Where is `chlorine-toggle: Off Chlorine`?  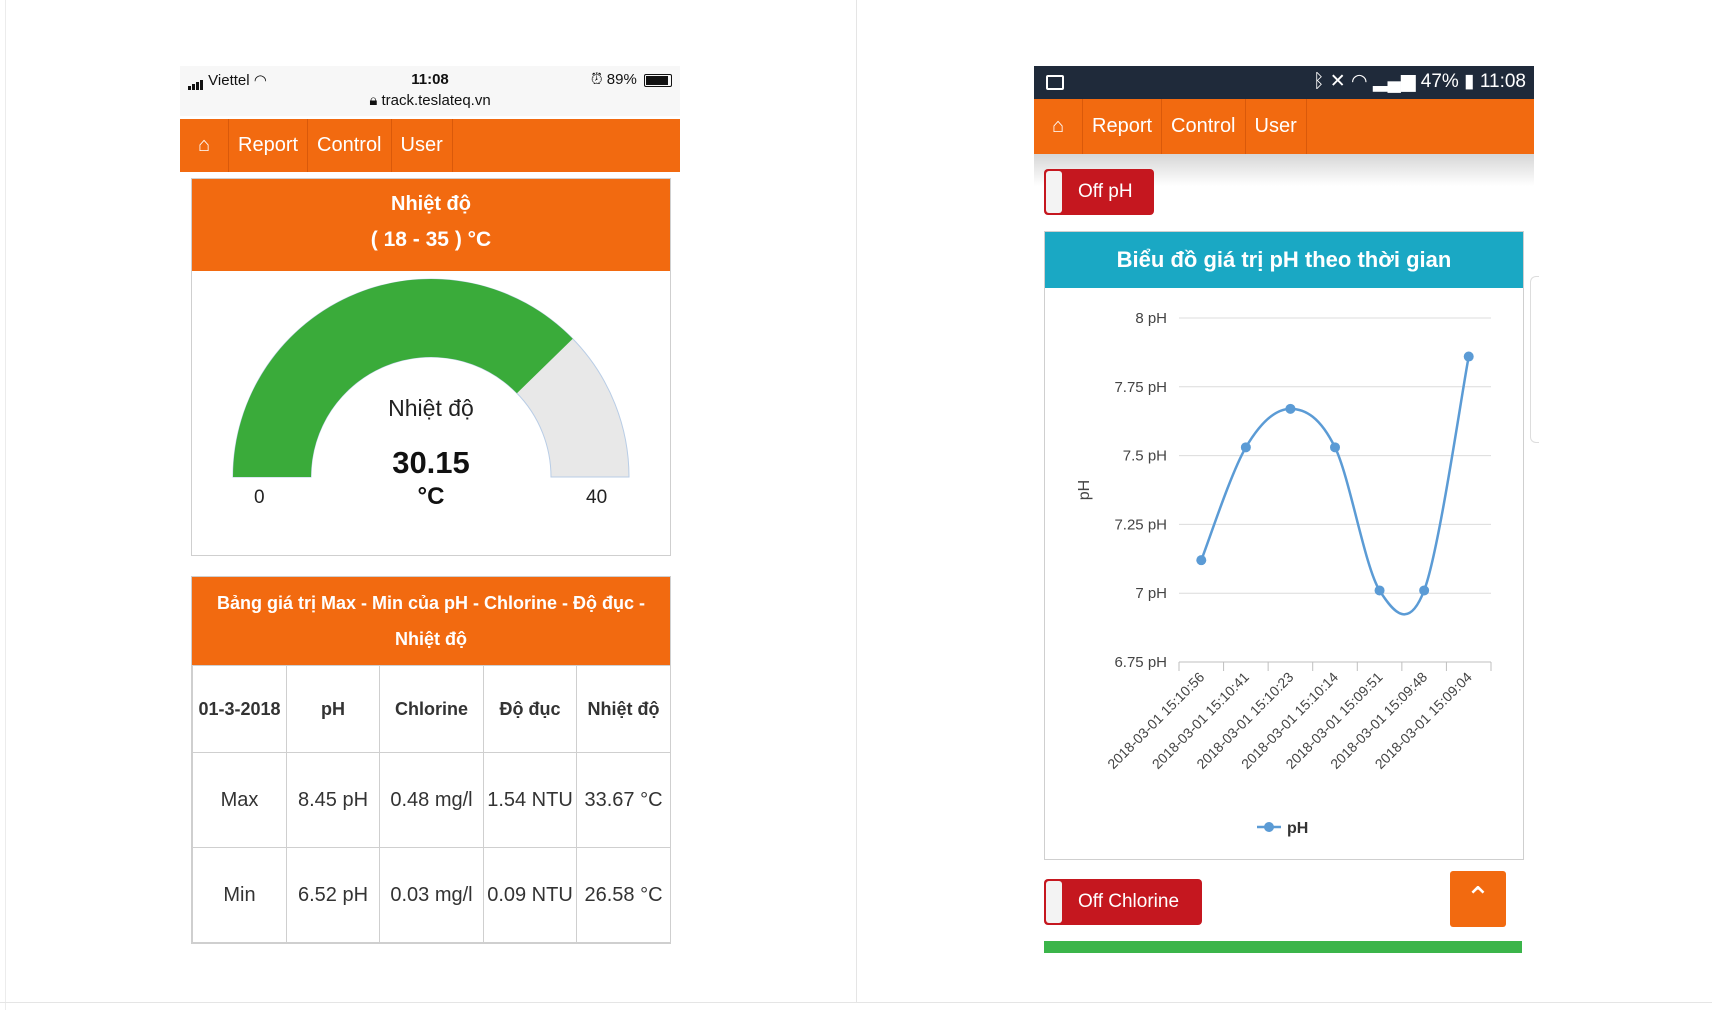
chlorine-toggle: Off Chlorine is located at coordinates (1123, 902).